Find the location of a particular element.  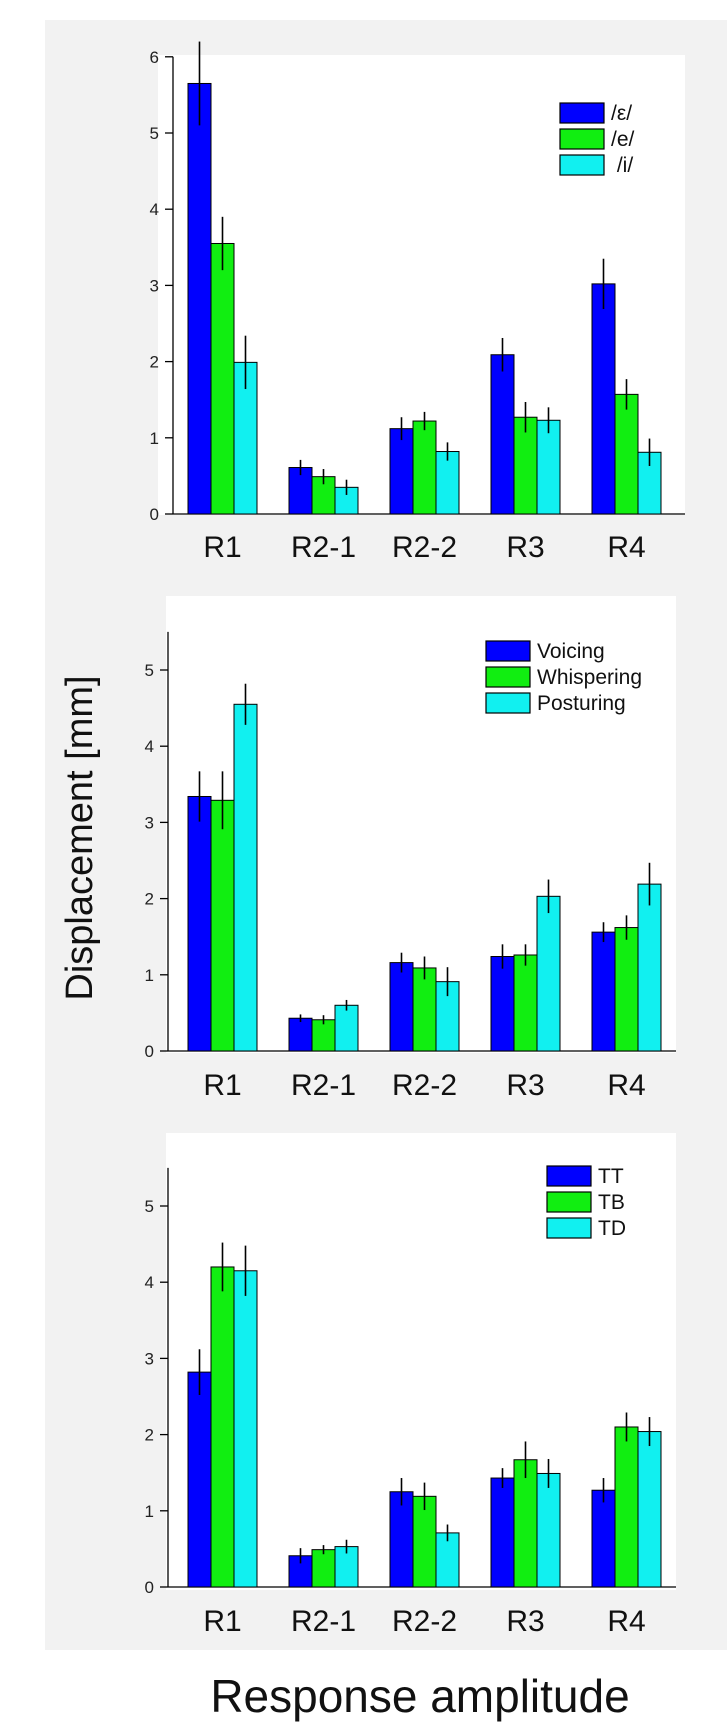

y-axis-label: Displacement [mm] is located at coordinates (80, 837).